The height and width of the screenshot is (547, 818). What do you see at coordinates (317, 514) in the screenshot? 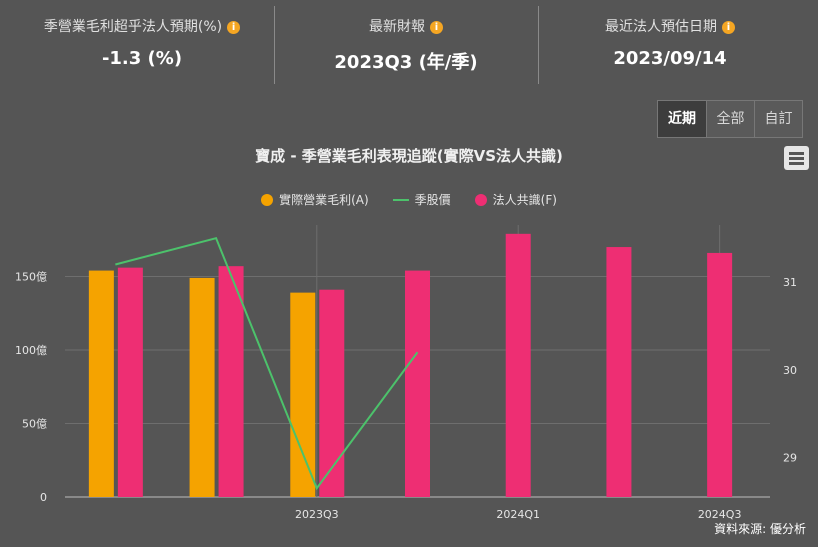
I see `x-tick-label: 2023Q3` at bounding box center [317, 514].